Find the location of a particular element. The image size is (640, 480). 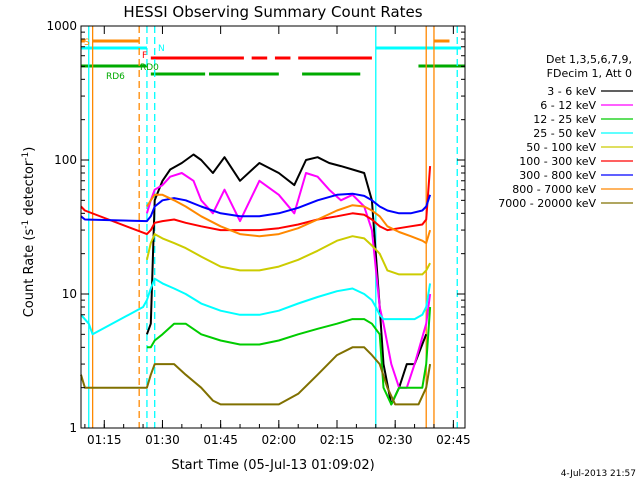

x-tick-label-0: 01:15 is located at coordinates (104, 440).